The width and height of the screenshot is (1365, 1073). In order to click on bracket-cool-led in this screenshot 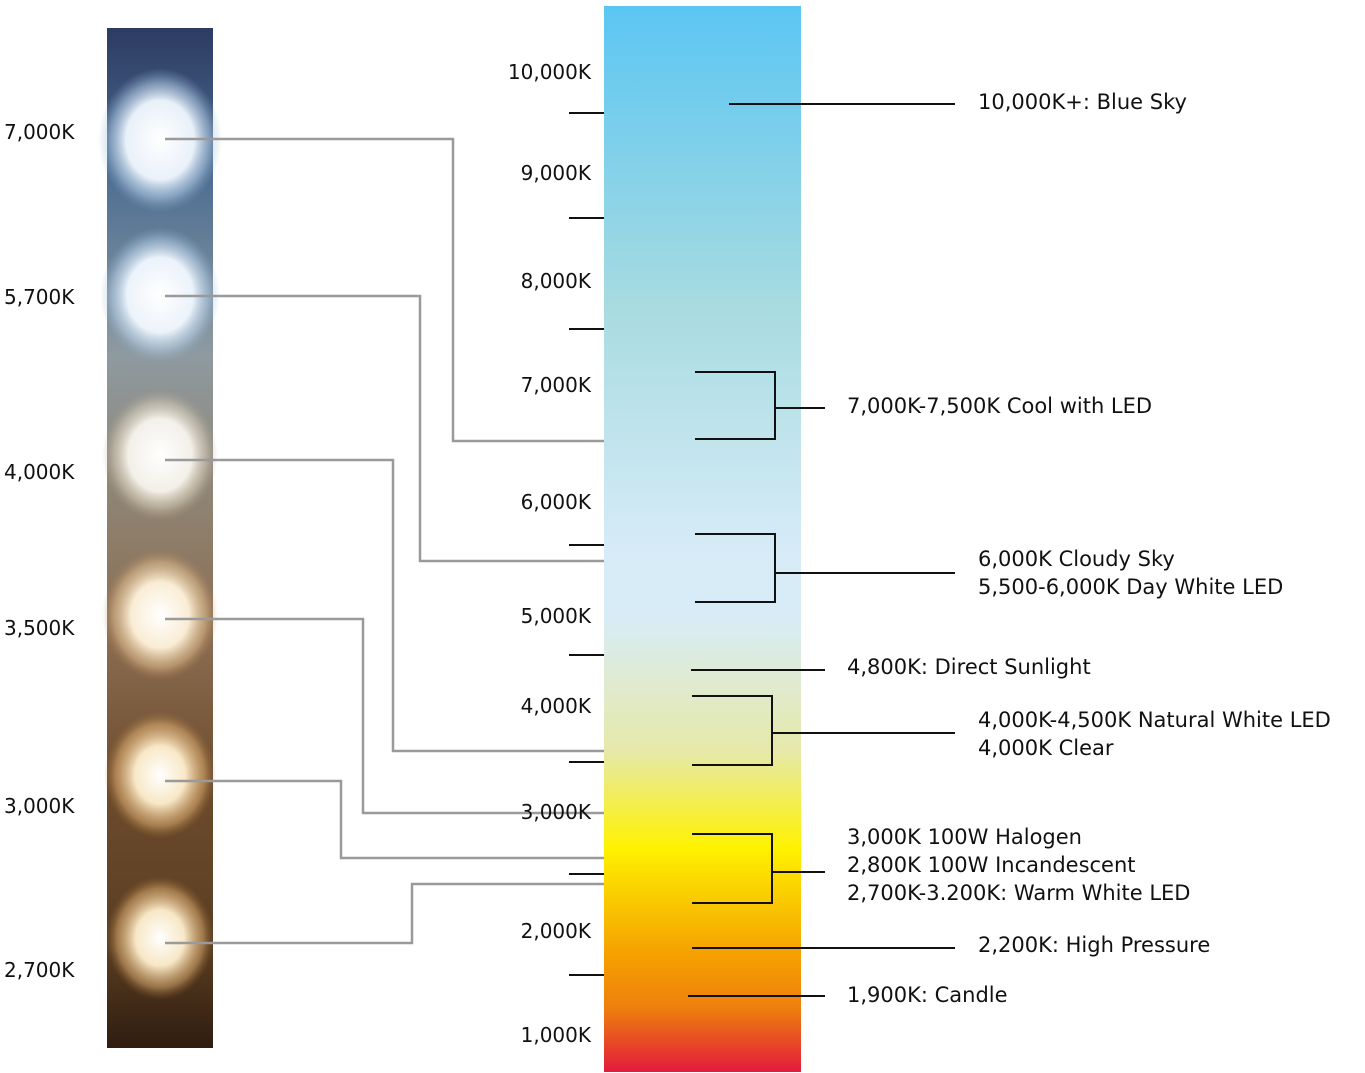, I will do `click(735, 405)`.